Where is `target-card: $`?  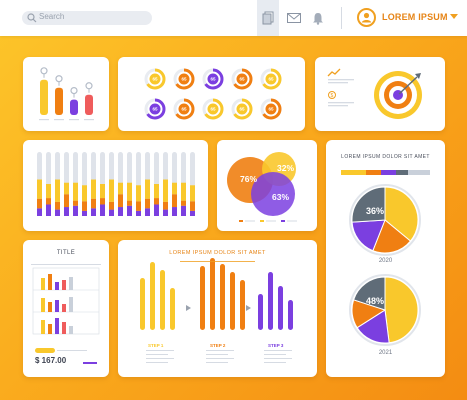
target-card: $ is located at coordinates (380, 94).